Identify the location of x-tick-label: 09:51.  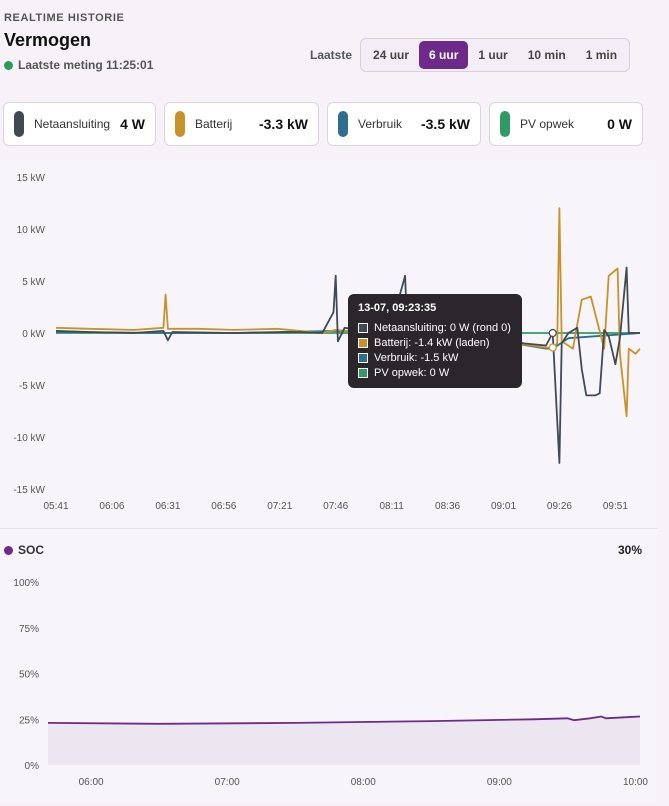
(615, 506).